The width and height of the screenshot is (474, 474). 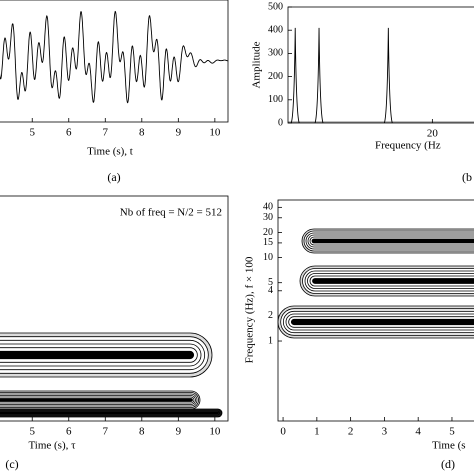 I want to click on x-axis-label: Time (s), t, so click(x=110, y=152).